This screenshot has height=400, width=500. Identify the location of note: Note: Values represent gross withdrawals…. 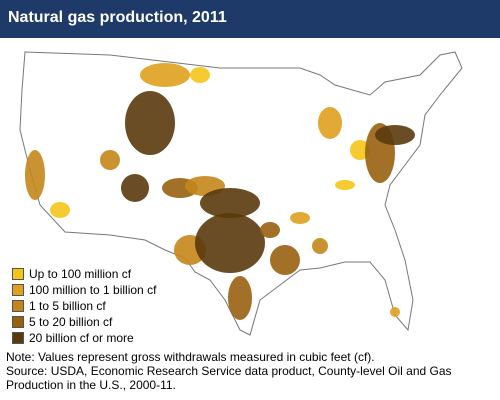
(190, 357).